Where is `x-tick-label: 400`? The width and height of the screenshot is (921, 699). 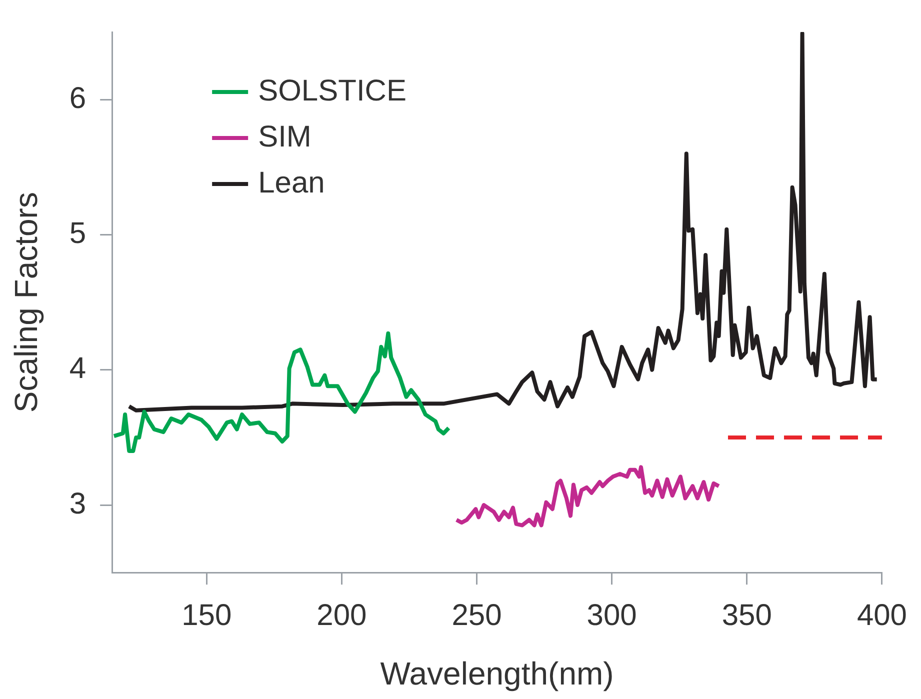
x-tick-label: 400 is located at coordinates (882, 615).